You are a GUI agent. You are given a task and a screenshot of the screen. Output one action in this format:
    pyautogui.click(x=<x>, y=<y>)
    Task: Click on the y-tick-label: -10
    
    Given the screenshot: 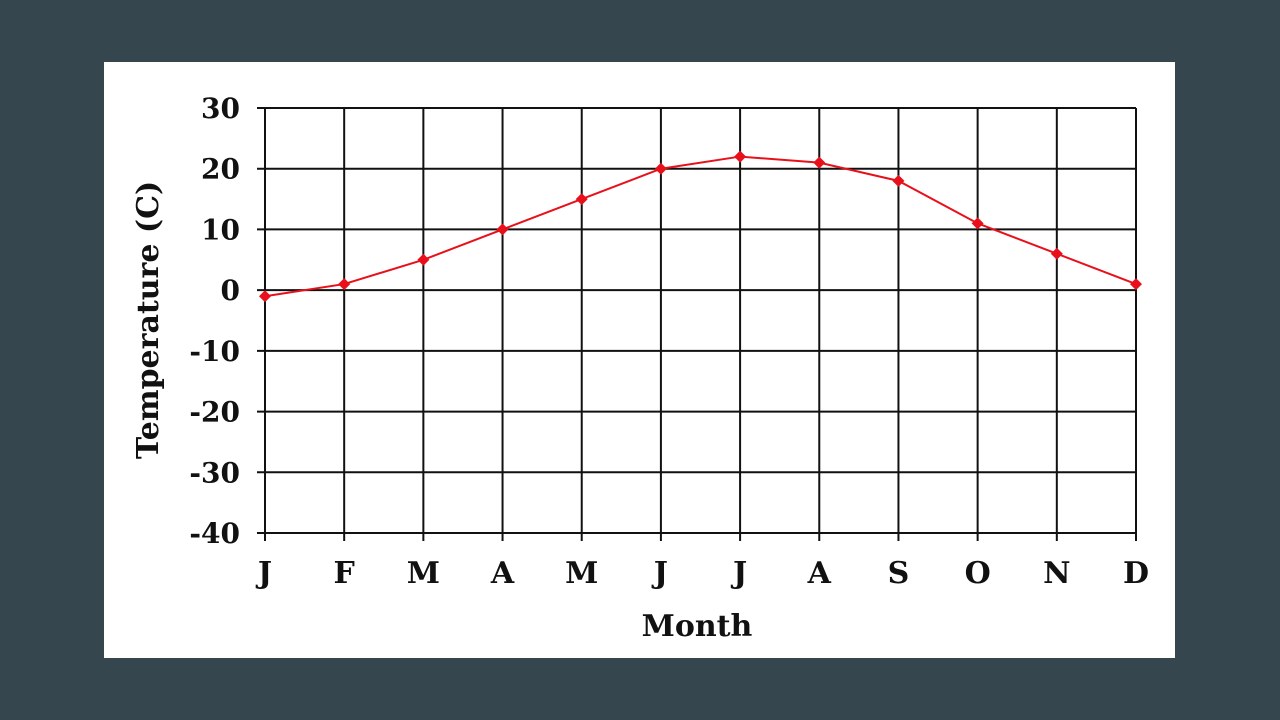 What is the action you would take?
    pyautogui.click(x=214, y=351)
    